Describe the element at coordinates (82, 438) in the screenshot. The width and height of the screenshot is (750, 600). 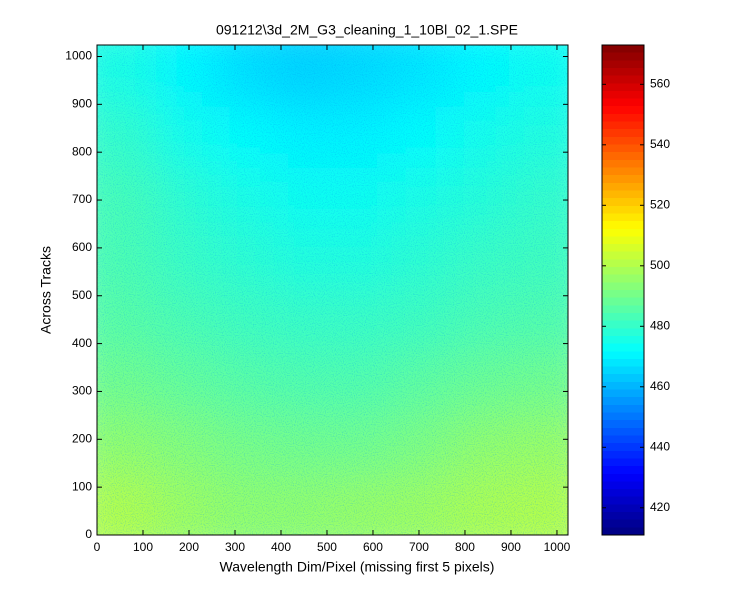
I see `y-tick-label: 200` at that location.